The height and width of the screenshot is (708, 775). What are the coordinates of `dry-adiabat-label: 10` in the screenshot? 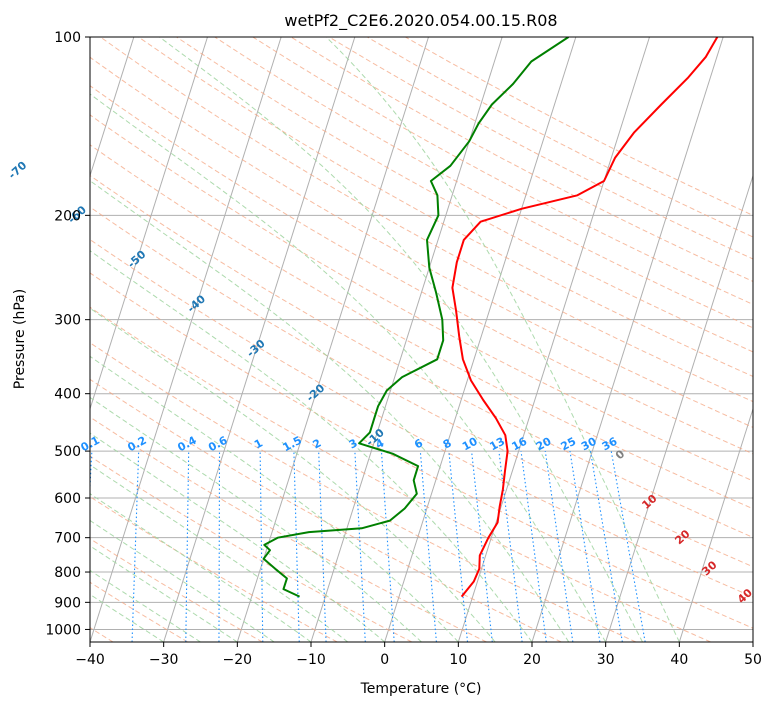 It's located at (649, 502).